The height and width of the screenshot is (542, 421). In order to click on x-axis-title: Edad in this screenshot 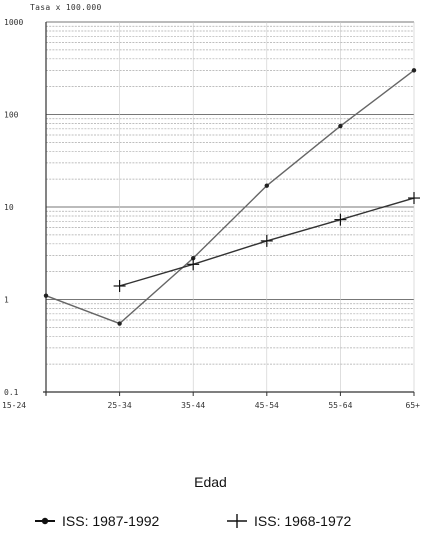, I will do `click(210, 482)`.